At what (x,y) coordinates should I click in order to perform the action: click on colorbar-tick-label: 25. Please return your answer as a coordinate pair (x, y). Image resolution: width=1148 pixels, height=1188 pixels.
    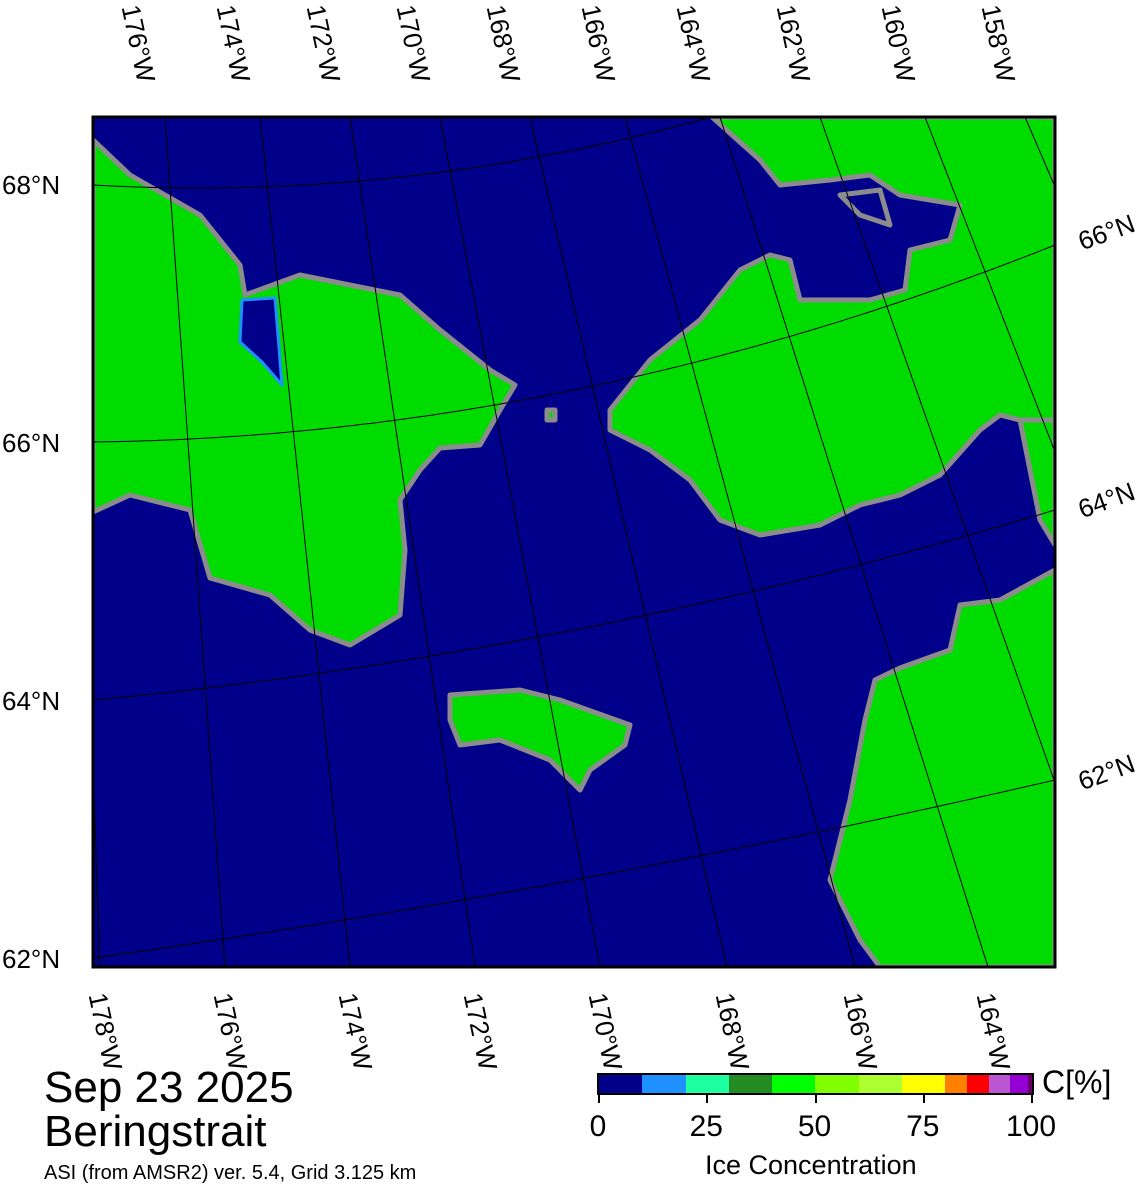
    Looking at the image, I should click on (706, 1126).